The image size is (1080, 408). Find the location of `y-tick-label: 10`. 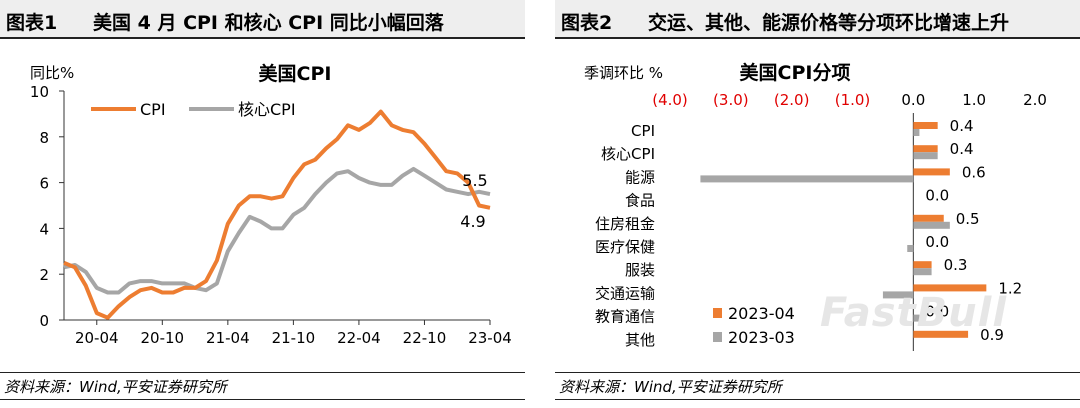

y-tick-label: 10 is located at coordinates (39, 92).